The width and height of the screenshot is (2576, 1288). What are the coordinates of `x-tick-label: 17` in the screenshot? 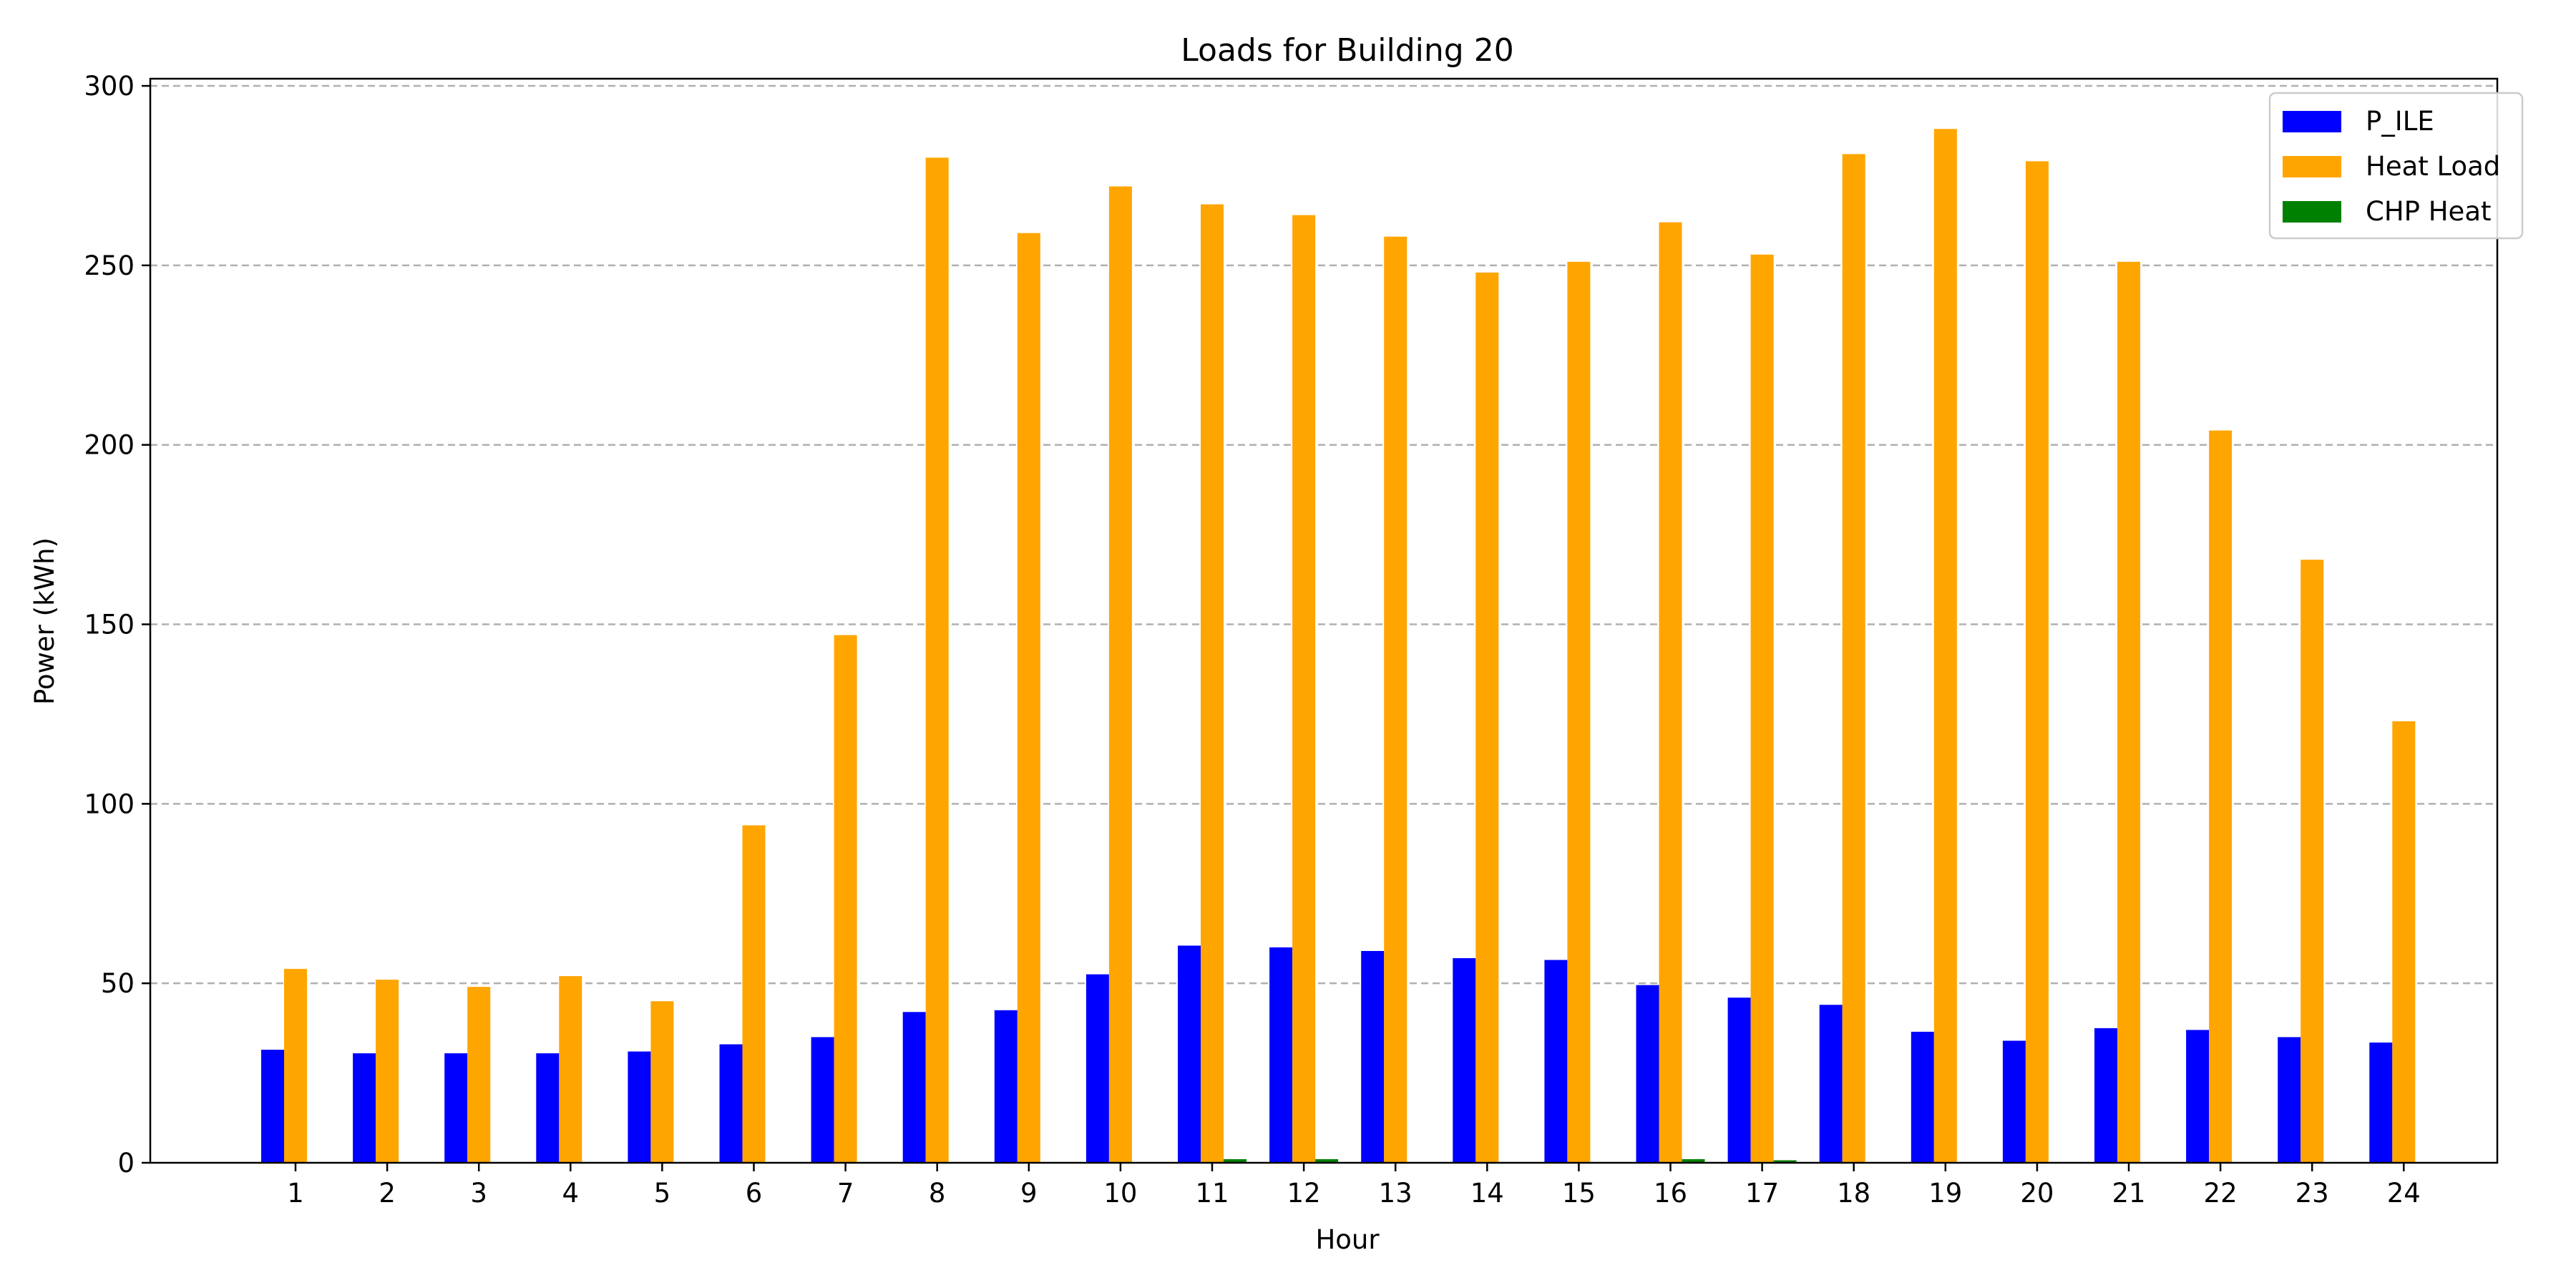 It's located at (1762, 1193).